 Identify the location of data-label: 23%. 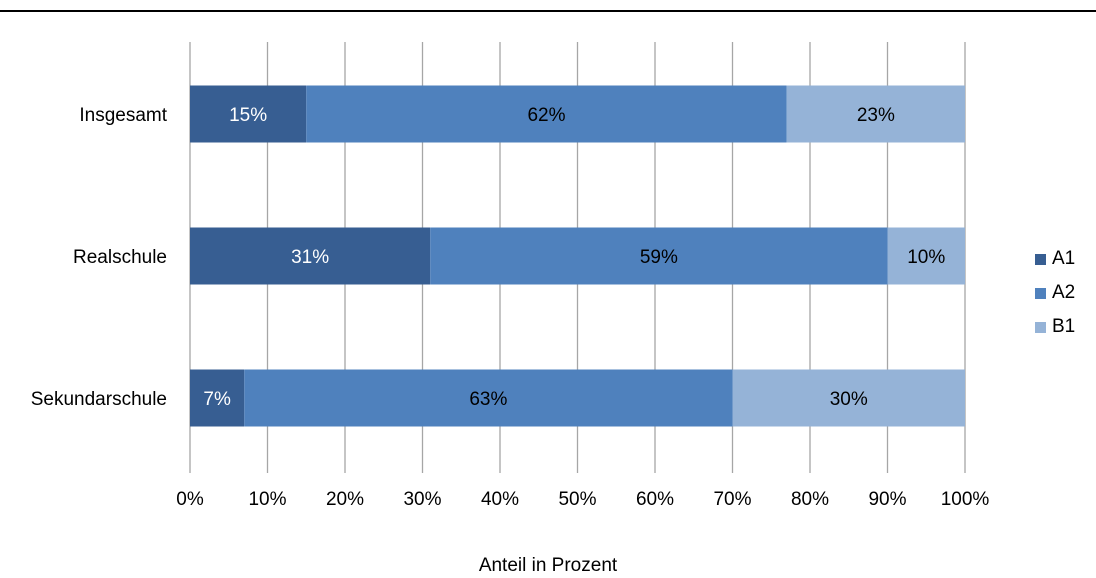
(876, 115).